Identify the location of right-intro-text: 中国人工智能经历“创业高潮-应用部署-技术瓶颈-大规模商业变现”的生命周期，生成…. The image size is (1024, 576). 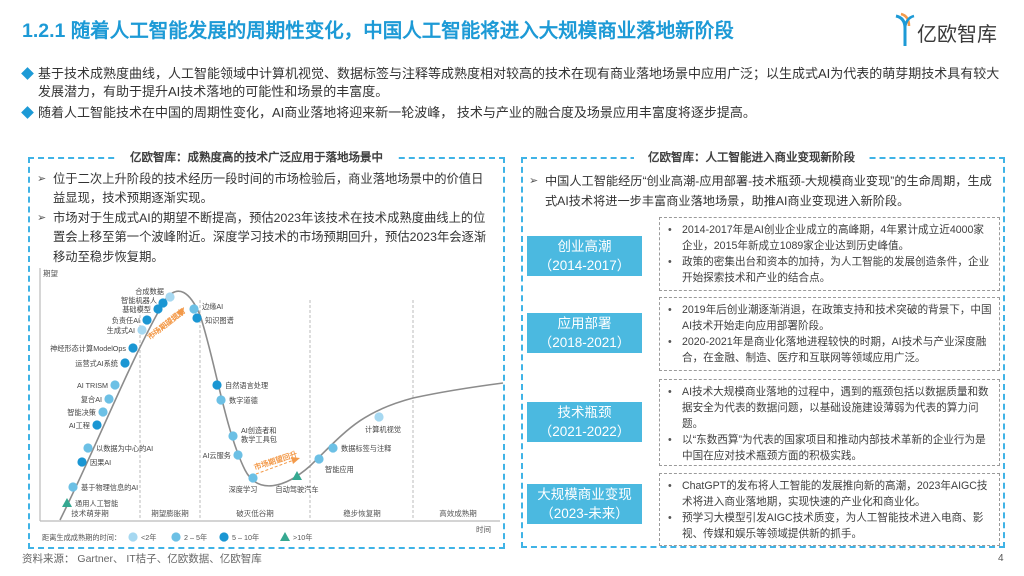
(768, 191).